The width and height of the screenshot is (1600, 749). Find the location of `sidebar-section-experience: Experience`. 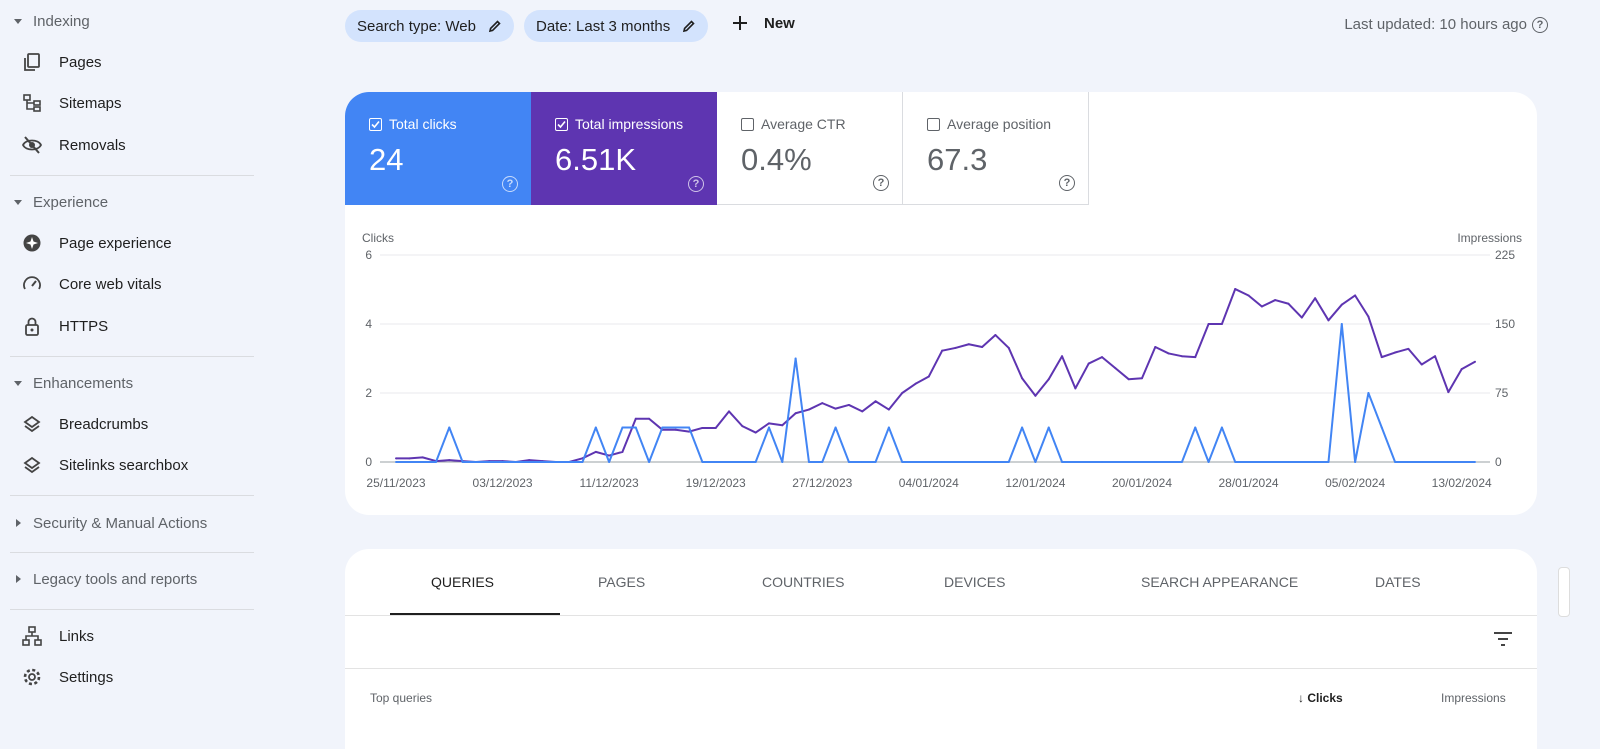

sidebar-section-experience: Experience is located at coordinates (61, 202).